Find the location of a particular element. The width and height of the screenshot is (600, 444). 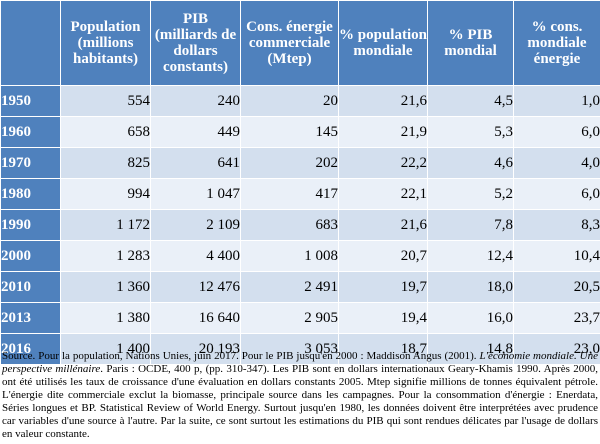

table-row: 1960 658 449 145 21,9 5,3 6,0 is located at coordinates (300, 132).